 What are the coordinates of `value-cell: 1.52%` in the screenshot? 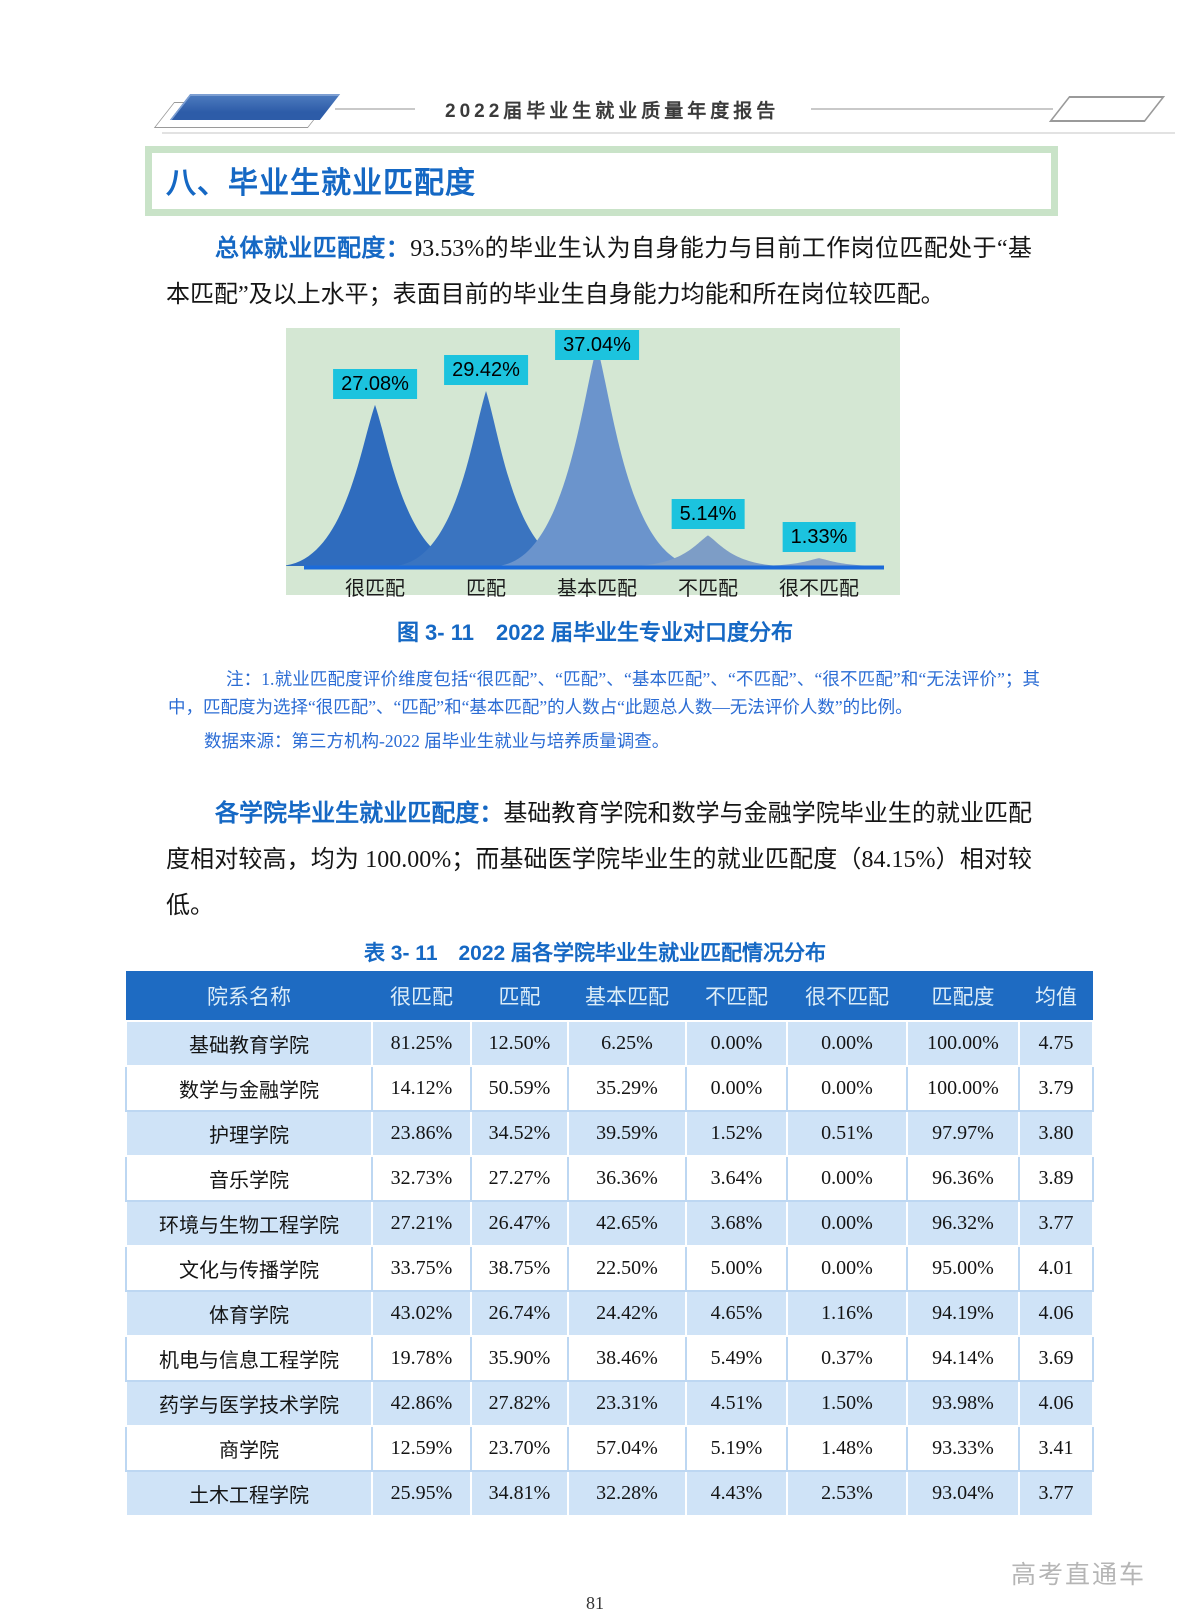 It's located at (736, 1133).